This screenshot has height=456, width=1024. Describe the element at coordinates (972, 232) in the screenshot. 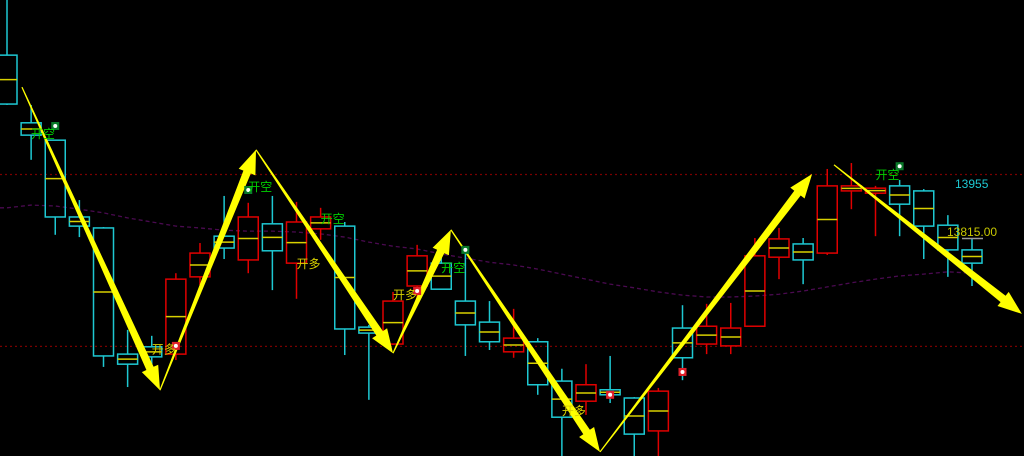

I see `current-price-label: 13815.00` at that location.